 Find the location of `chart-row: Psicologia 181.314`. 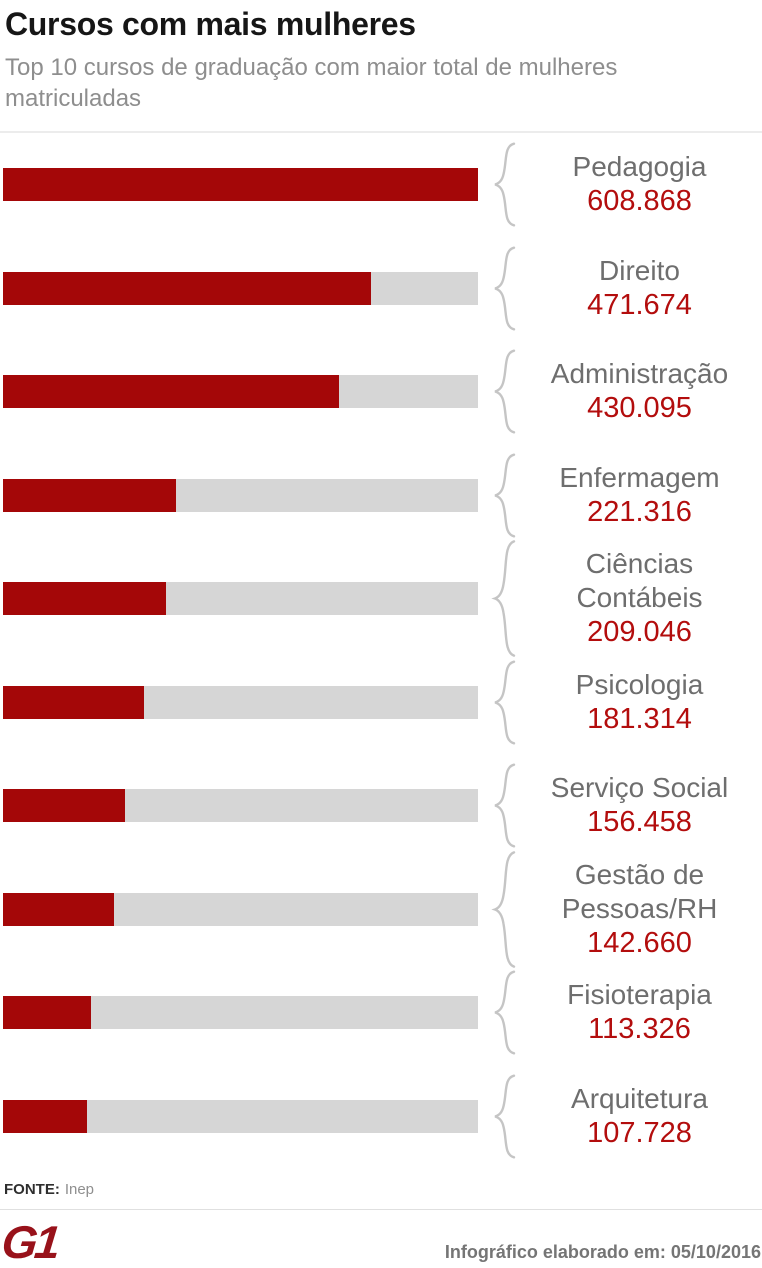

chart-row: Psicologia 181.314 is located at coordinates (381, 703).